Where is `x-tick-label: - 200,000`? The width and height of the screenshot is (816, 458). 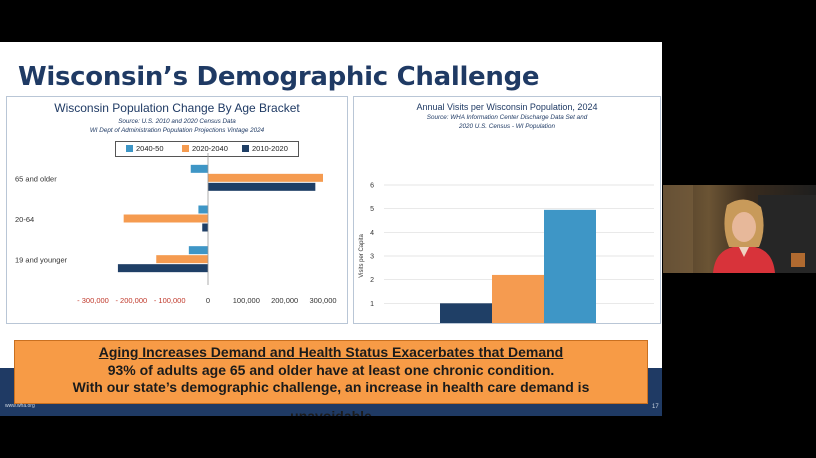 x-tick-label: - 200,000 is located at coordinates (131, 300).